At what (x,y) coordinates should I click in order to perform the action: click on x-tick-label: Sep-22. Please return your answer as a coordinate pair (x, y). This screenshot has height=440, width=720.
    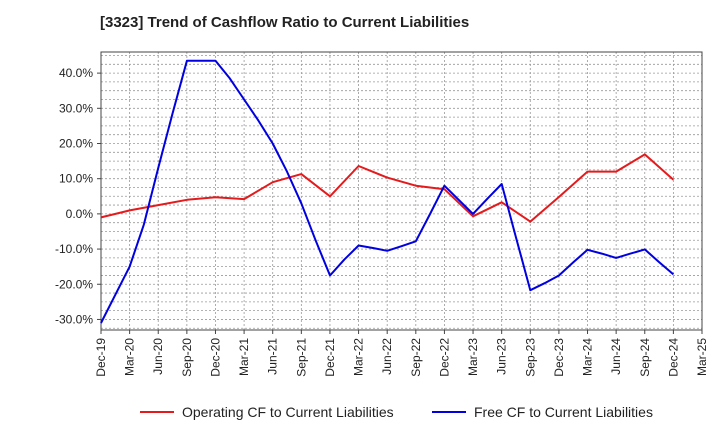
    Looking at the image, I should click on (416, 357).